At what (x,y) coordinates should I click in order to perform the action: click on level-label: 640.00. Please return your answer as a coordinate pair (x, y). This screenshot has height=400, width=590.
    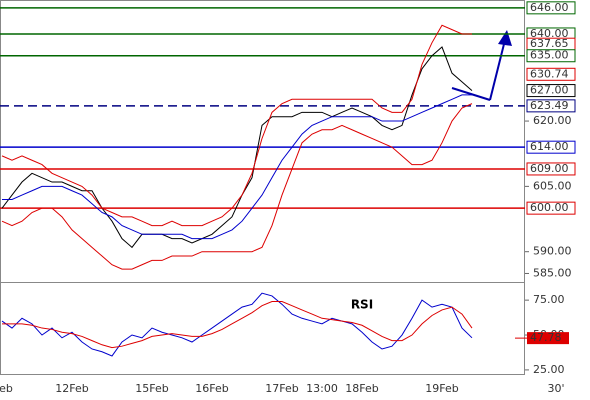
    Looking at the image, I should click on (549, 33).